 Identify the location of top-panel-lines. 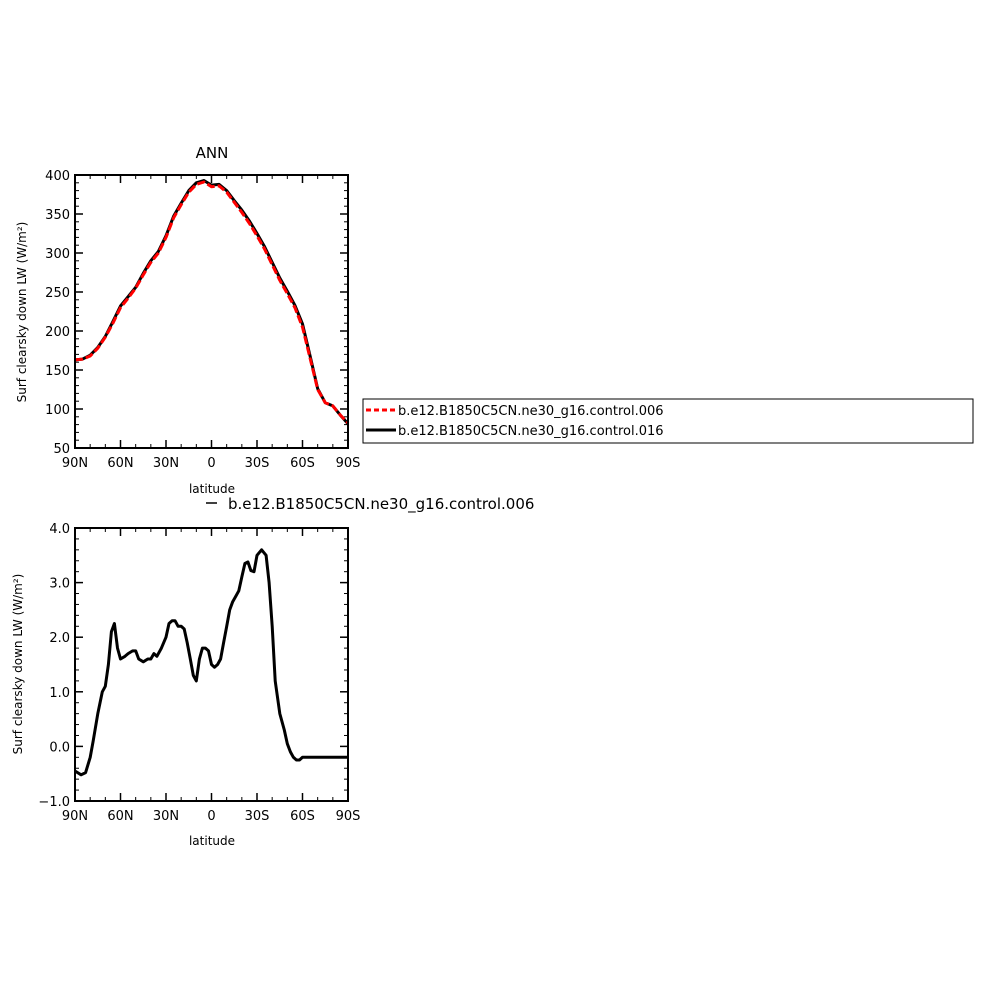
(212, 302).